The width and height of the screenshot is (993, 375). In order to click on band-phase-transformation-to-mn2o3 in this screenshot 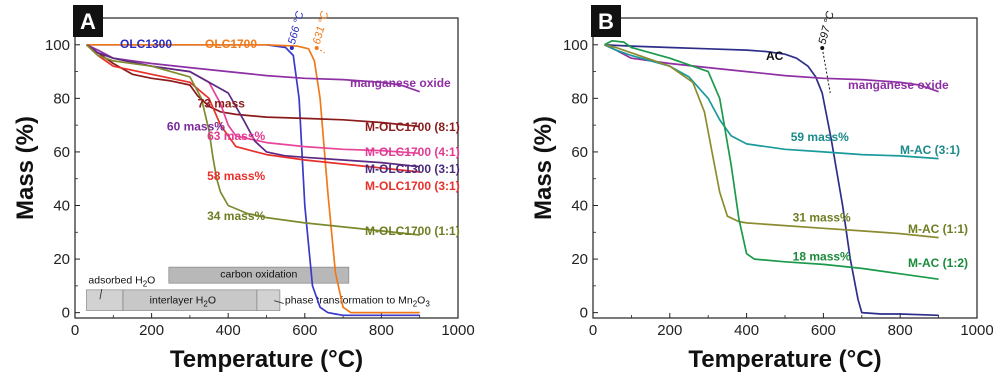, I will do `click(268, 300)`.